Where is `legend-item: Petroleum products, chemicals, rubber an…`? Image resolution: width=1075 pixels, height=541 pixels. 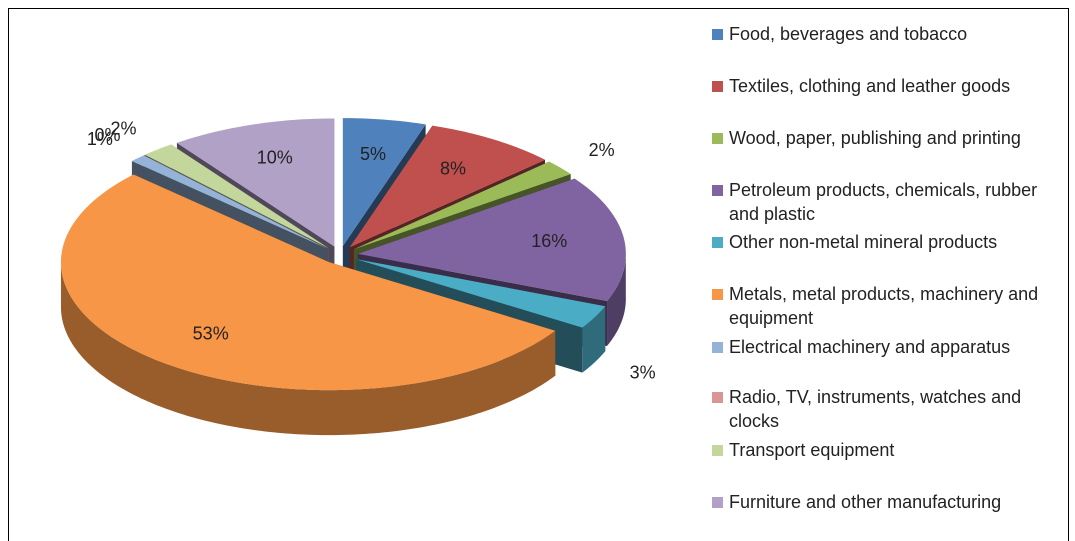 legend-item: Petroleum products, chemicals, rubber an… is located at coordinates (882, 202).